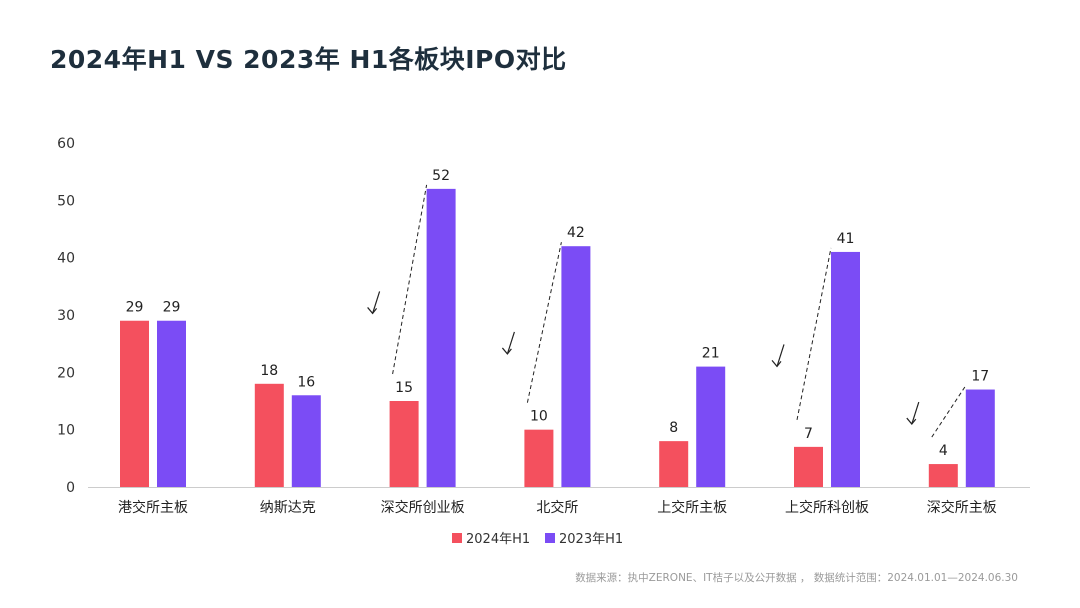  What do you see at coordinates (827, 507) in the screenshot?
I see `x-tick-label: 上交所科创板` at bounding box center [827, 507].